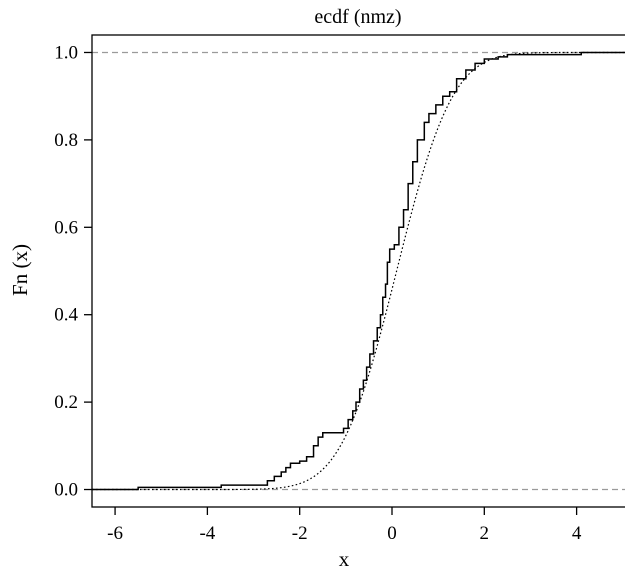 The height and width of the screenshot is (569, 625). Describe the element at coordinates (344, 558) in the screenshot. I see `x-axis-label: x` at that location.